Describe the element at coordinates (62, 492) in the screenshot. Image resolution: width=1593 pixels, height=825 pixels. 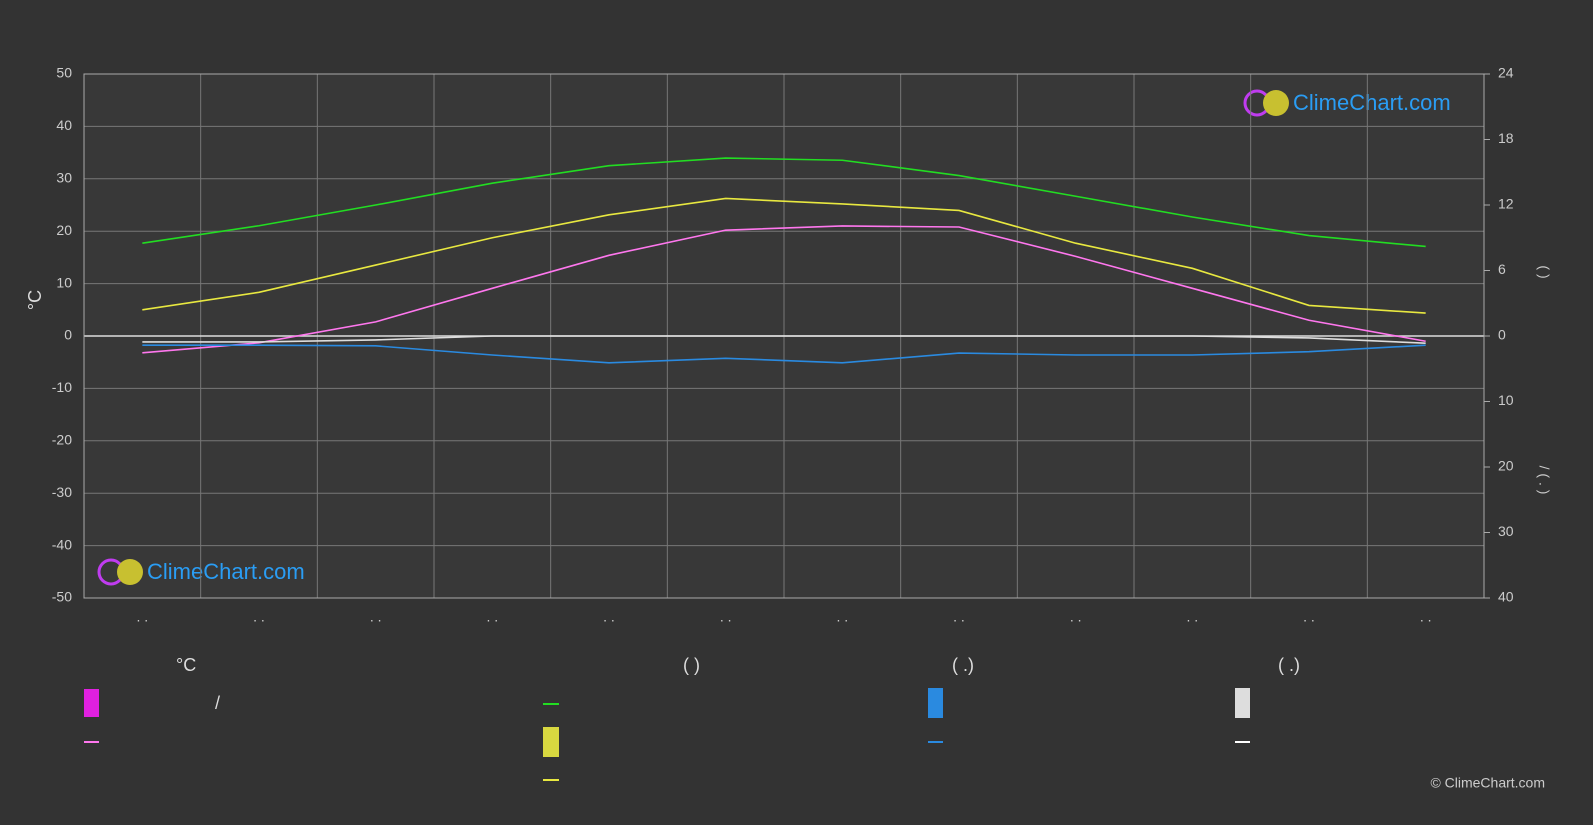
I see `y-tick-label: -30` at that location.